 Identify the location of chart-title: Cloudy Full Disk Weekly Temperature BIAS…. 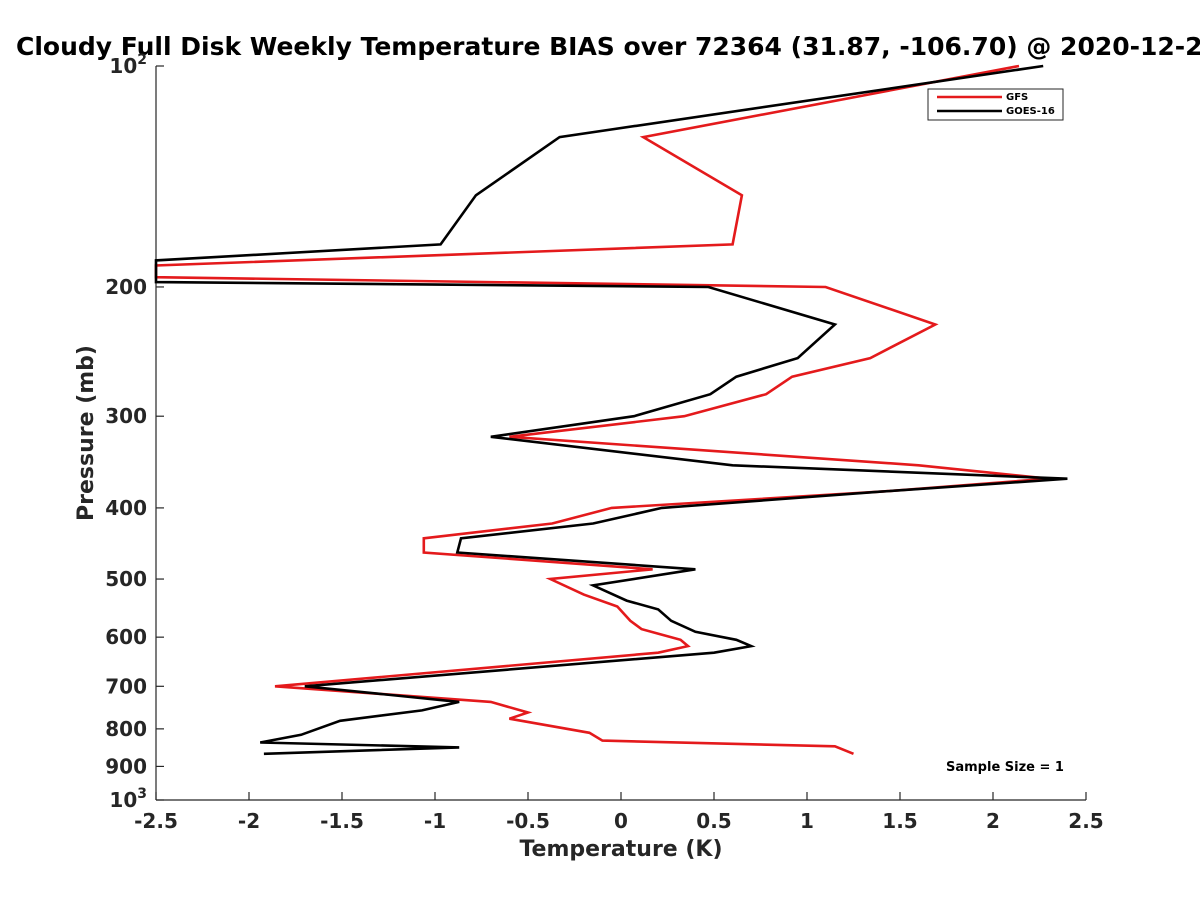
(608, 46).